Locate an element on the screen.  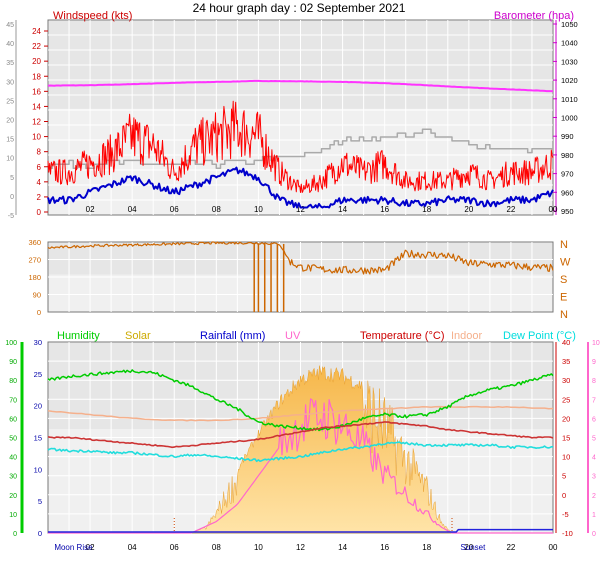
direction-tick-label: 180 is located at coordinates (34, 277).